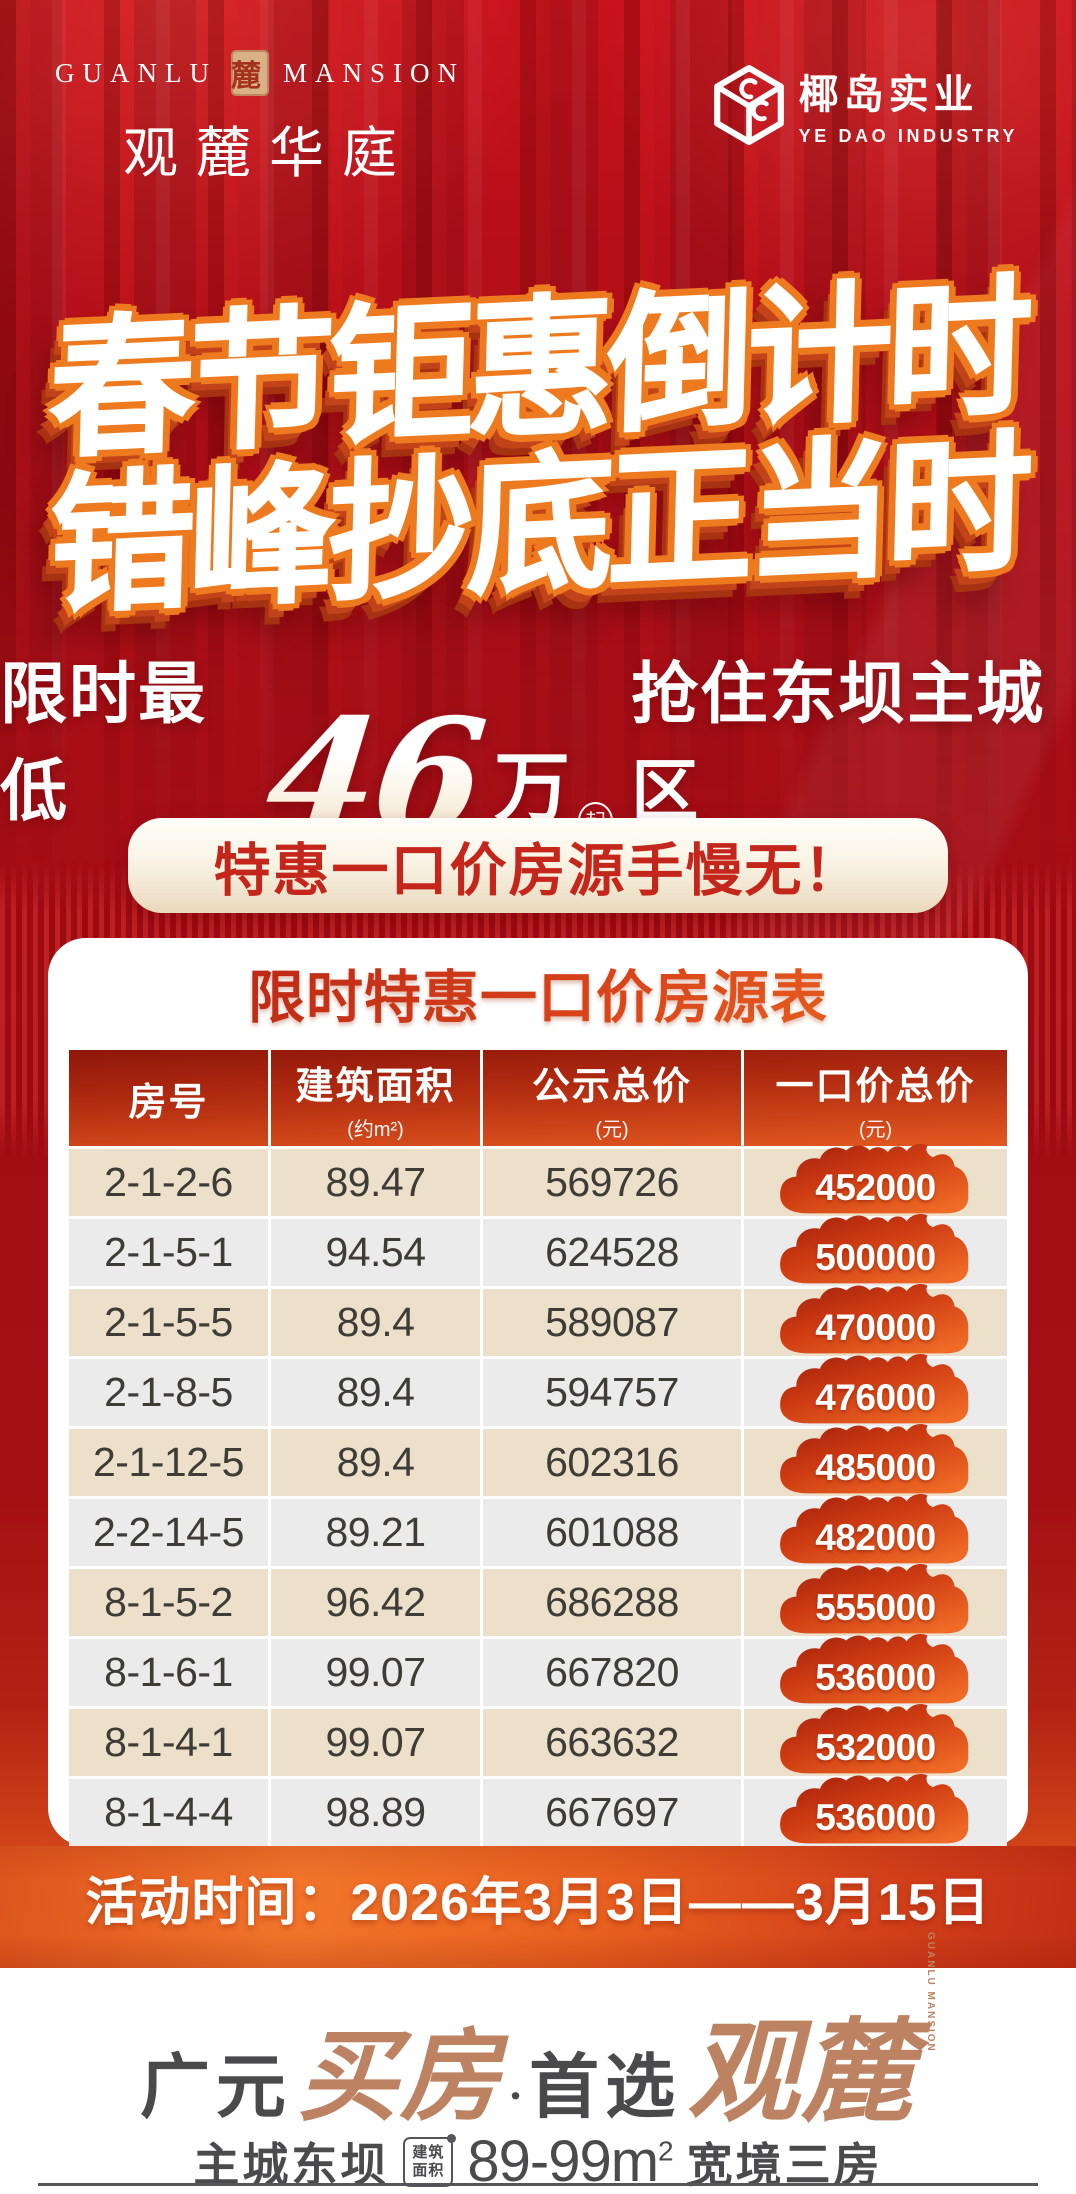 This screenshot has width=1076, height=2194. What do you see at coordinates (875, 1537) in the screenshot?
I see `deal-price-value: 482000` at bounding box center [875, 1537].